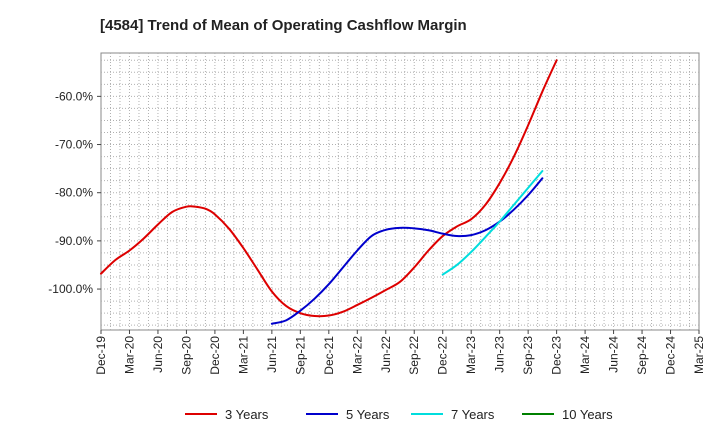 This screenshot has height=440, width=720. Describe the element at coordinates (70, 289) in the screenshot. I see `y-tick-label: -100.0%` at that location.